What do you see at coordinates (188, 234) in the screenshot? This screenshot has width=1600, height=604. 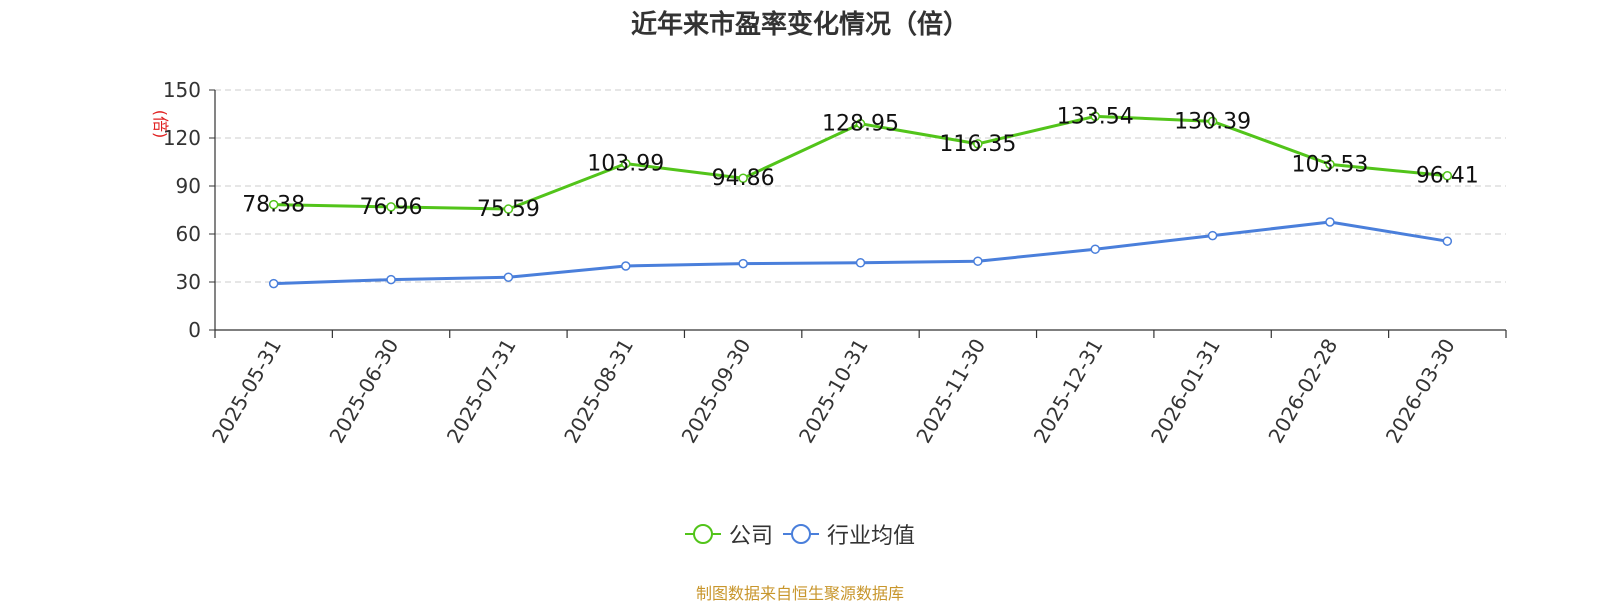 I see `y-tick-label: 60` at bounding box center [188, 234].